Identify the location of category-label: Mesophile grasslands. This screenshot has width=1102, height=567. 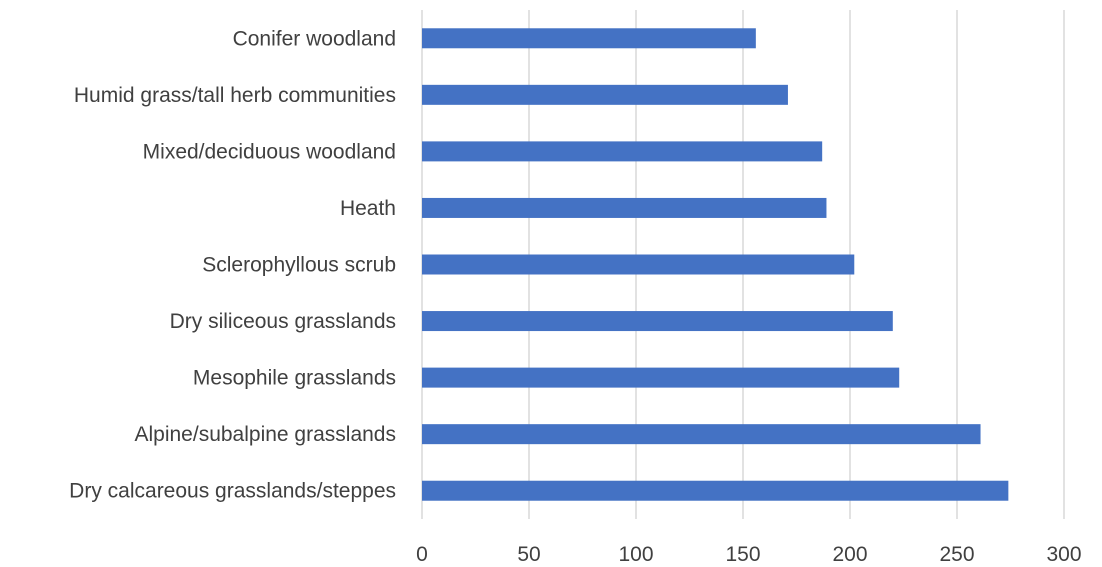
(294, 378).